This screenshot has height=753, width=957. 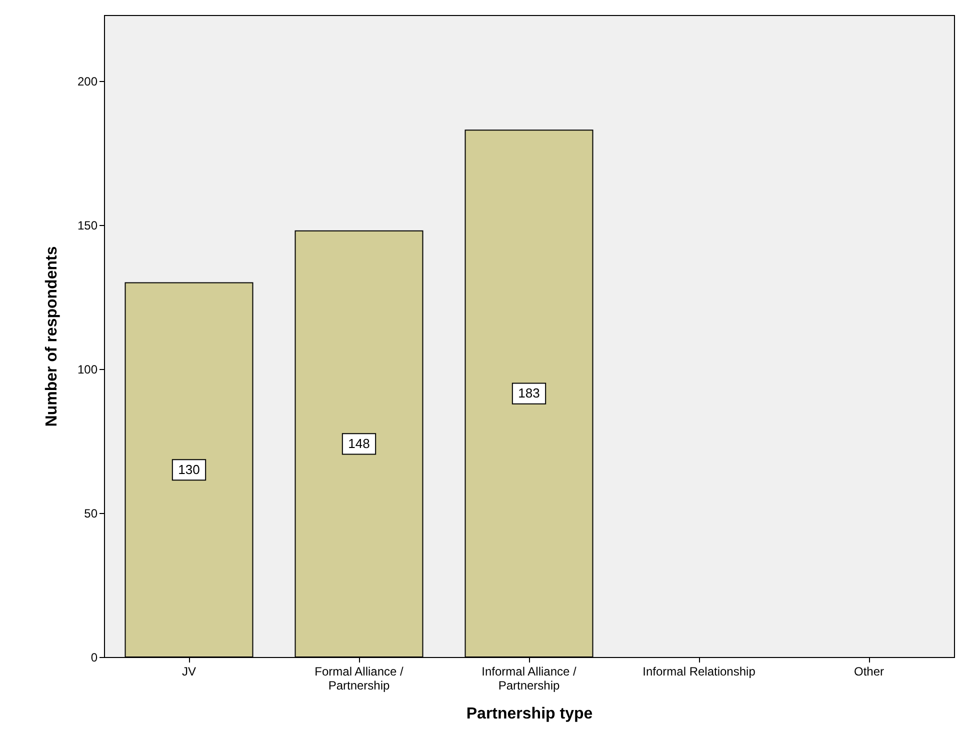 What do you see at coordinates (359, 443) in the screenshot?
I see `data-label: 148` at bounding box center [359, 443].